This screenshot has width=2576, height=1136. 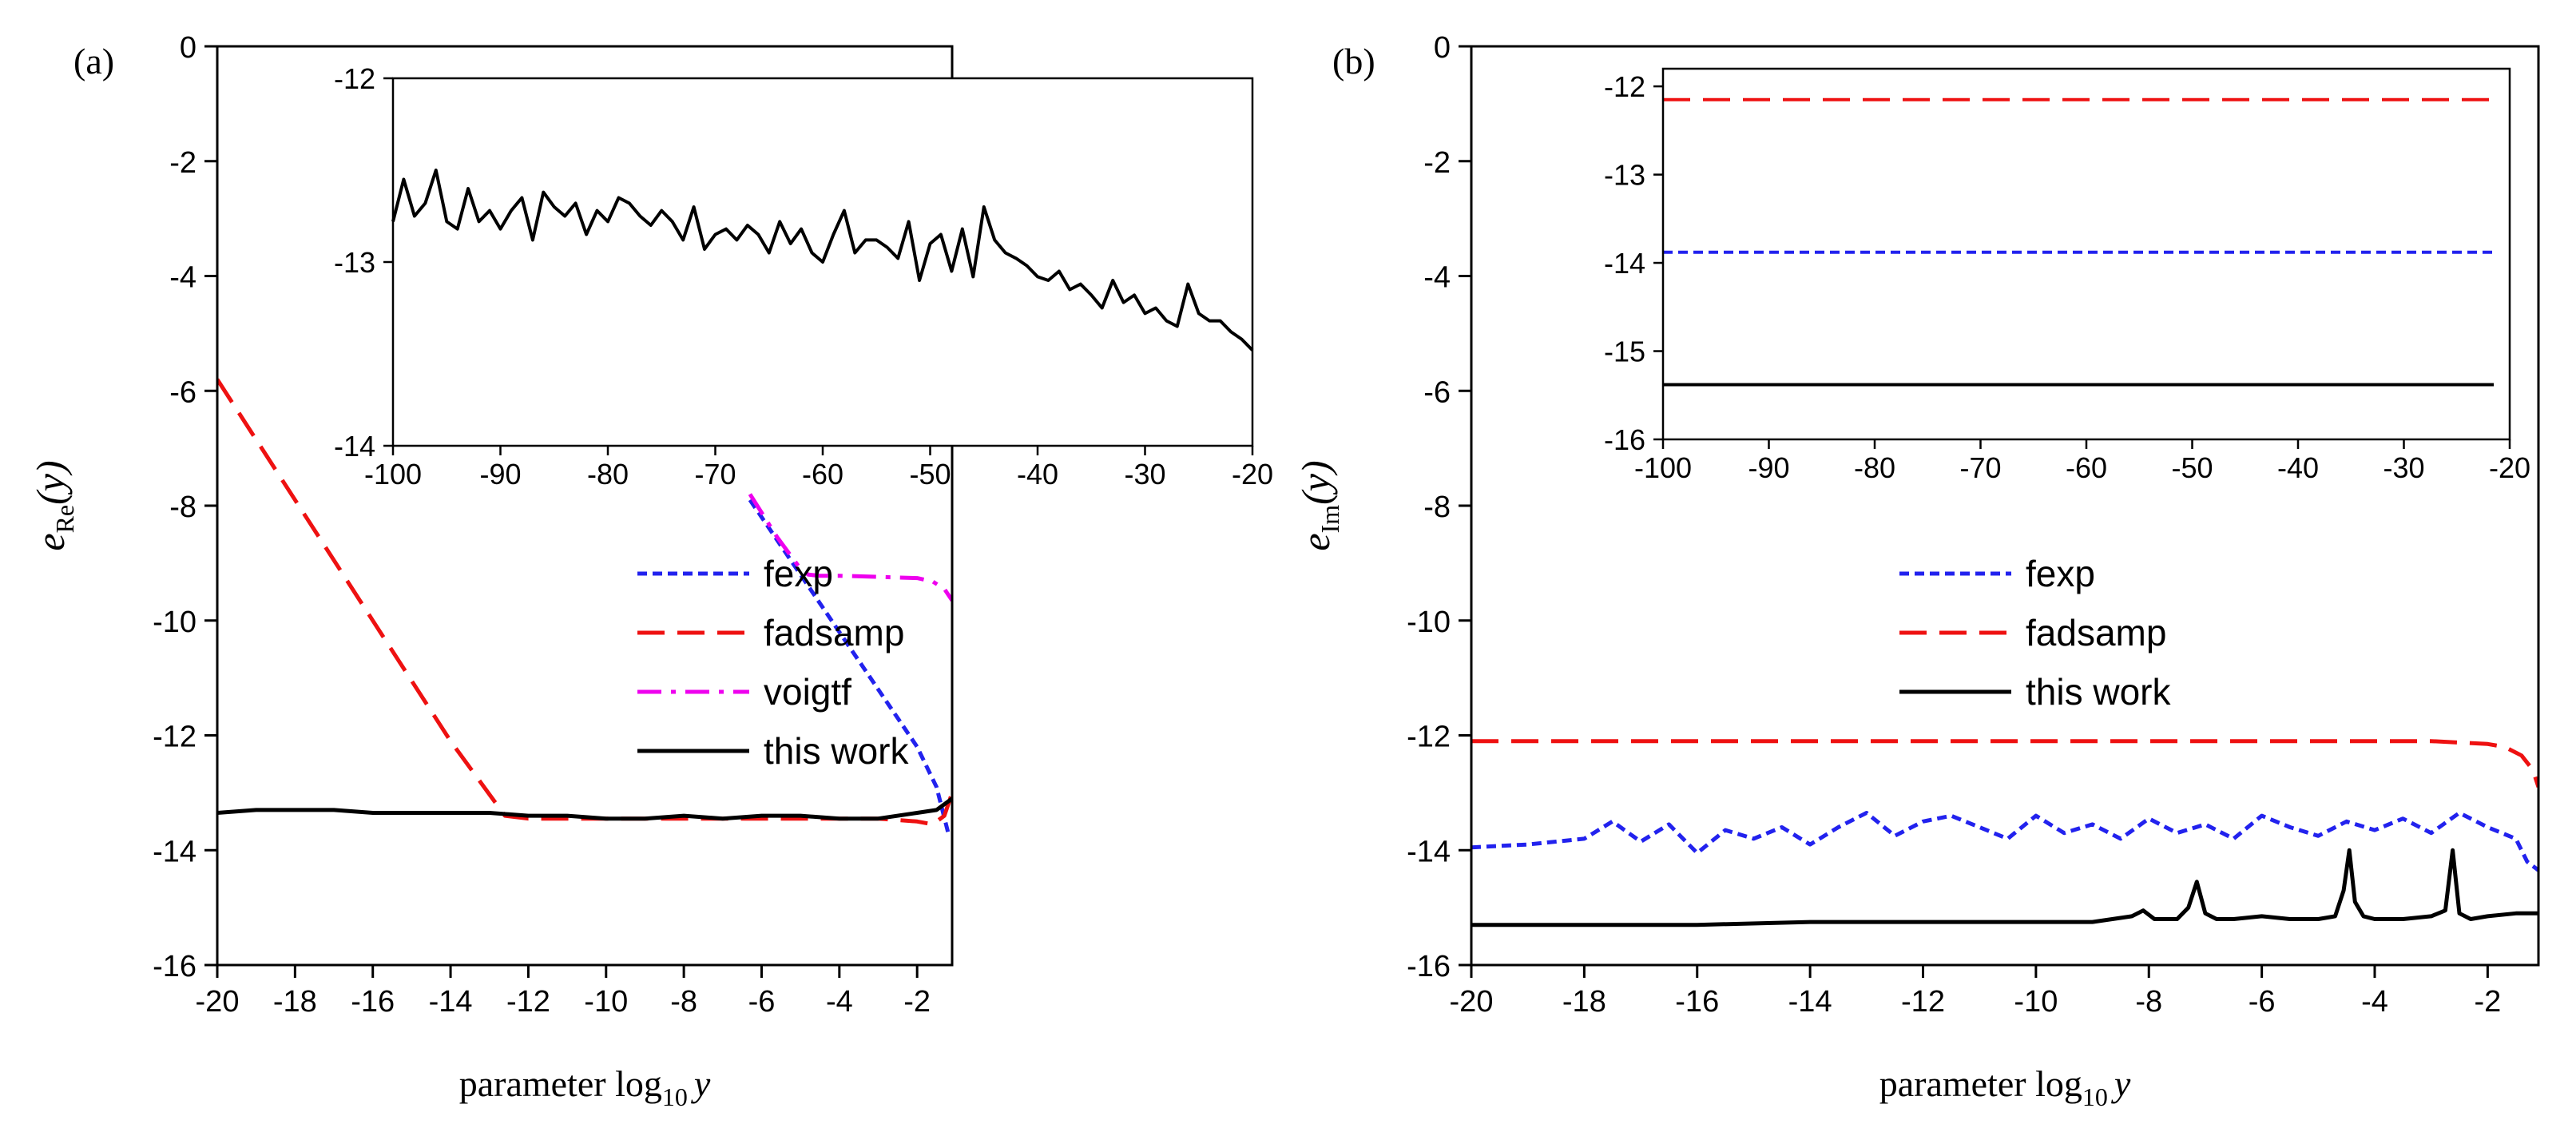 I want to click on series-line-voigtf, so click(x=850, y=547).